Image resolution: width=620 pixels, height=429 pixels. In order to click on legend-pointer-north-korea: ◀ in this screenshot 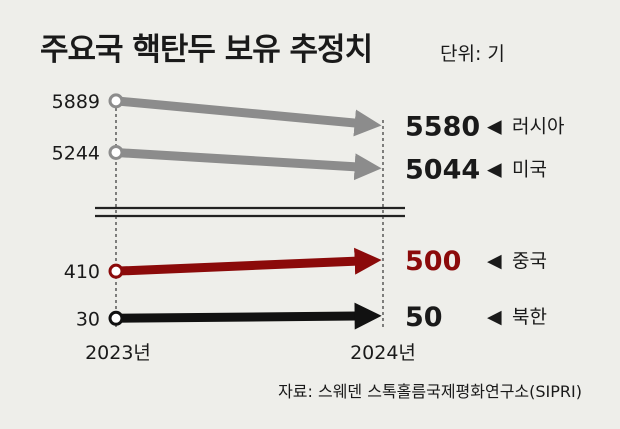, I will do `click(494, 317)`.